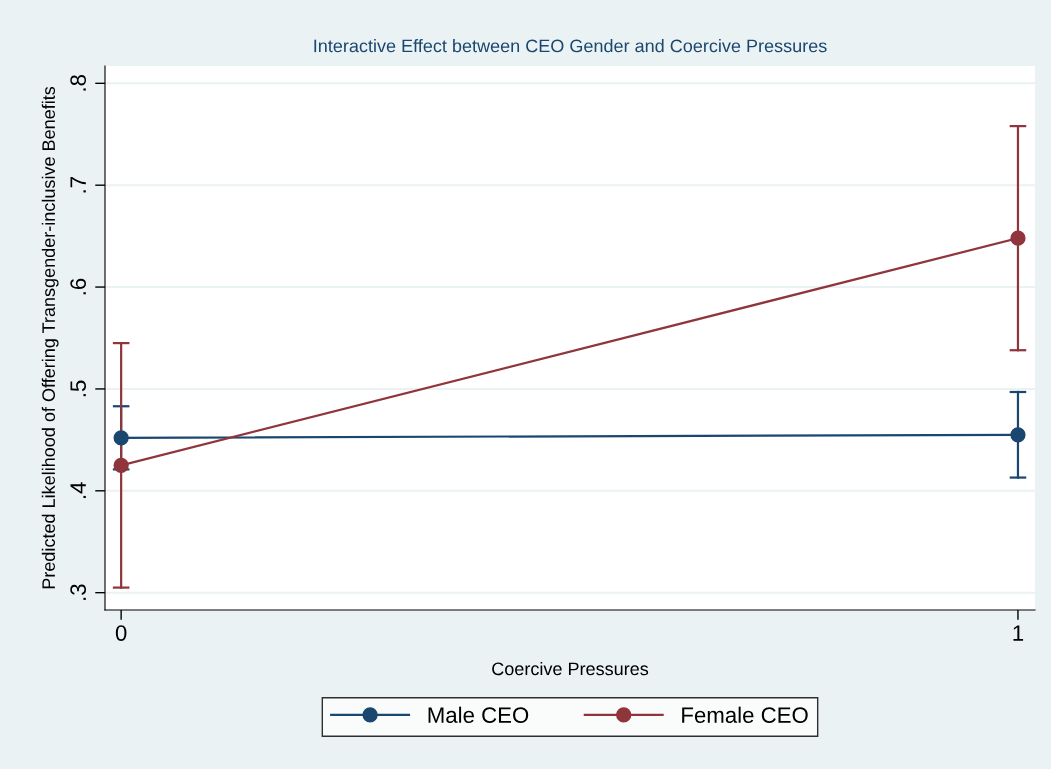  I want to click on y-axis-title: Predicted Likelihood of Offering Transgender-inclusive Benefits, so click(50, 337).